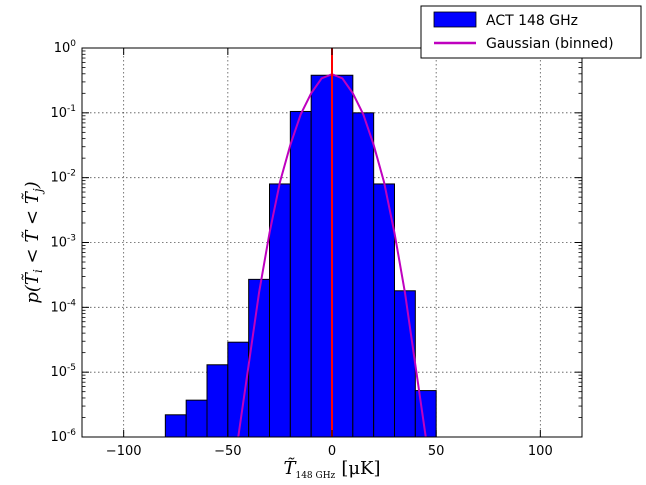 The width and height of the screenshot is (646, 485). I want to click on y-axis-label: p(T̃i < T̃ < T̃j), so click(33, 242).